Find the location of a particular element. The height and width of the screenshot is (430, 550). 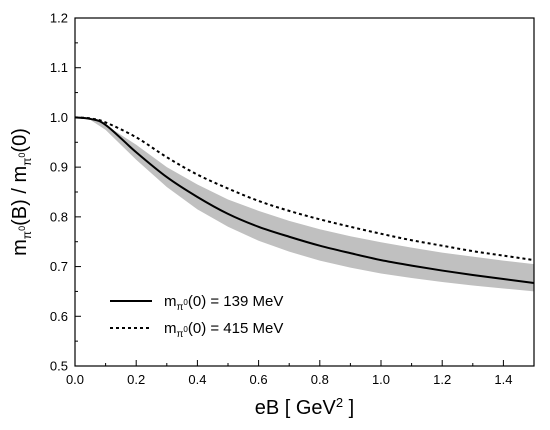

x-tick-label: 0.4 is located at coordinates (197, 379).